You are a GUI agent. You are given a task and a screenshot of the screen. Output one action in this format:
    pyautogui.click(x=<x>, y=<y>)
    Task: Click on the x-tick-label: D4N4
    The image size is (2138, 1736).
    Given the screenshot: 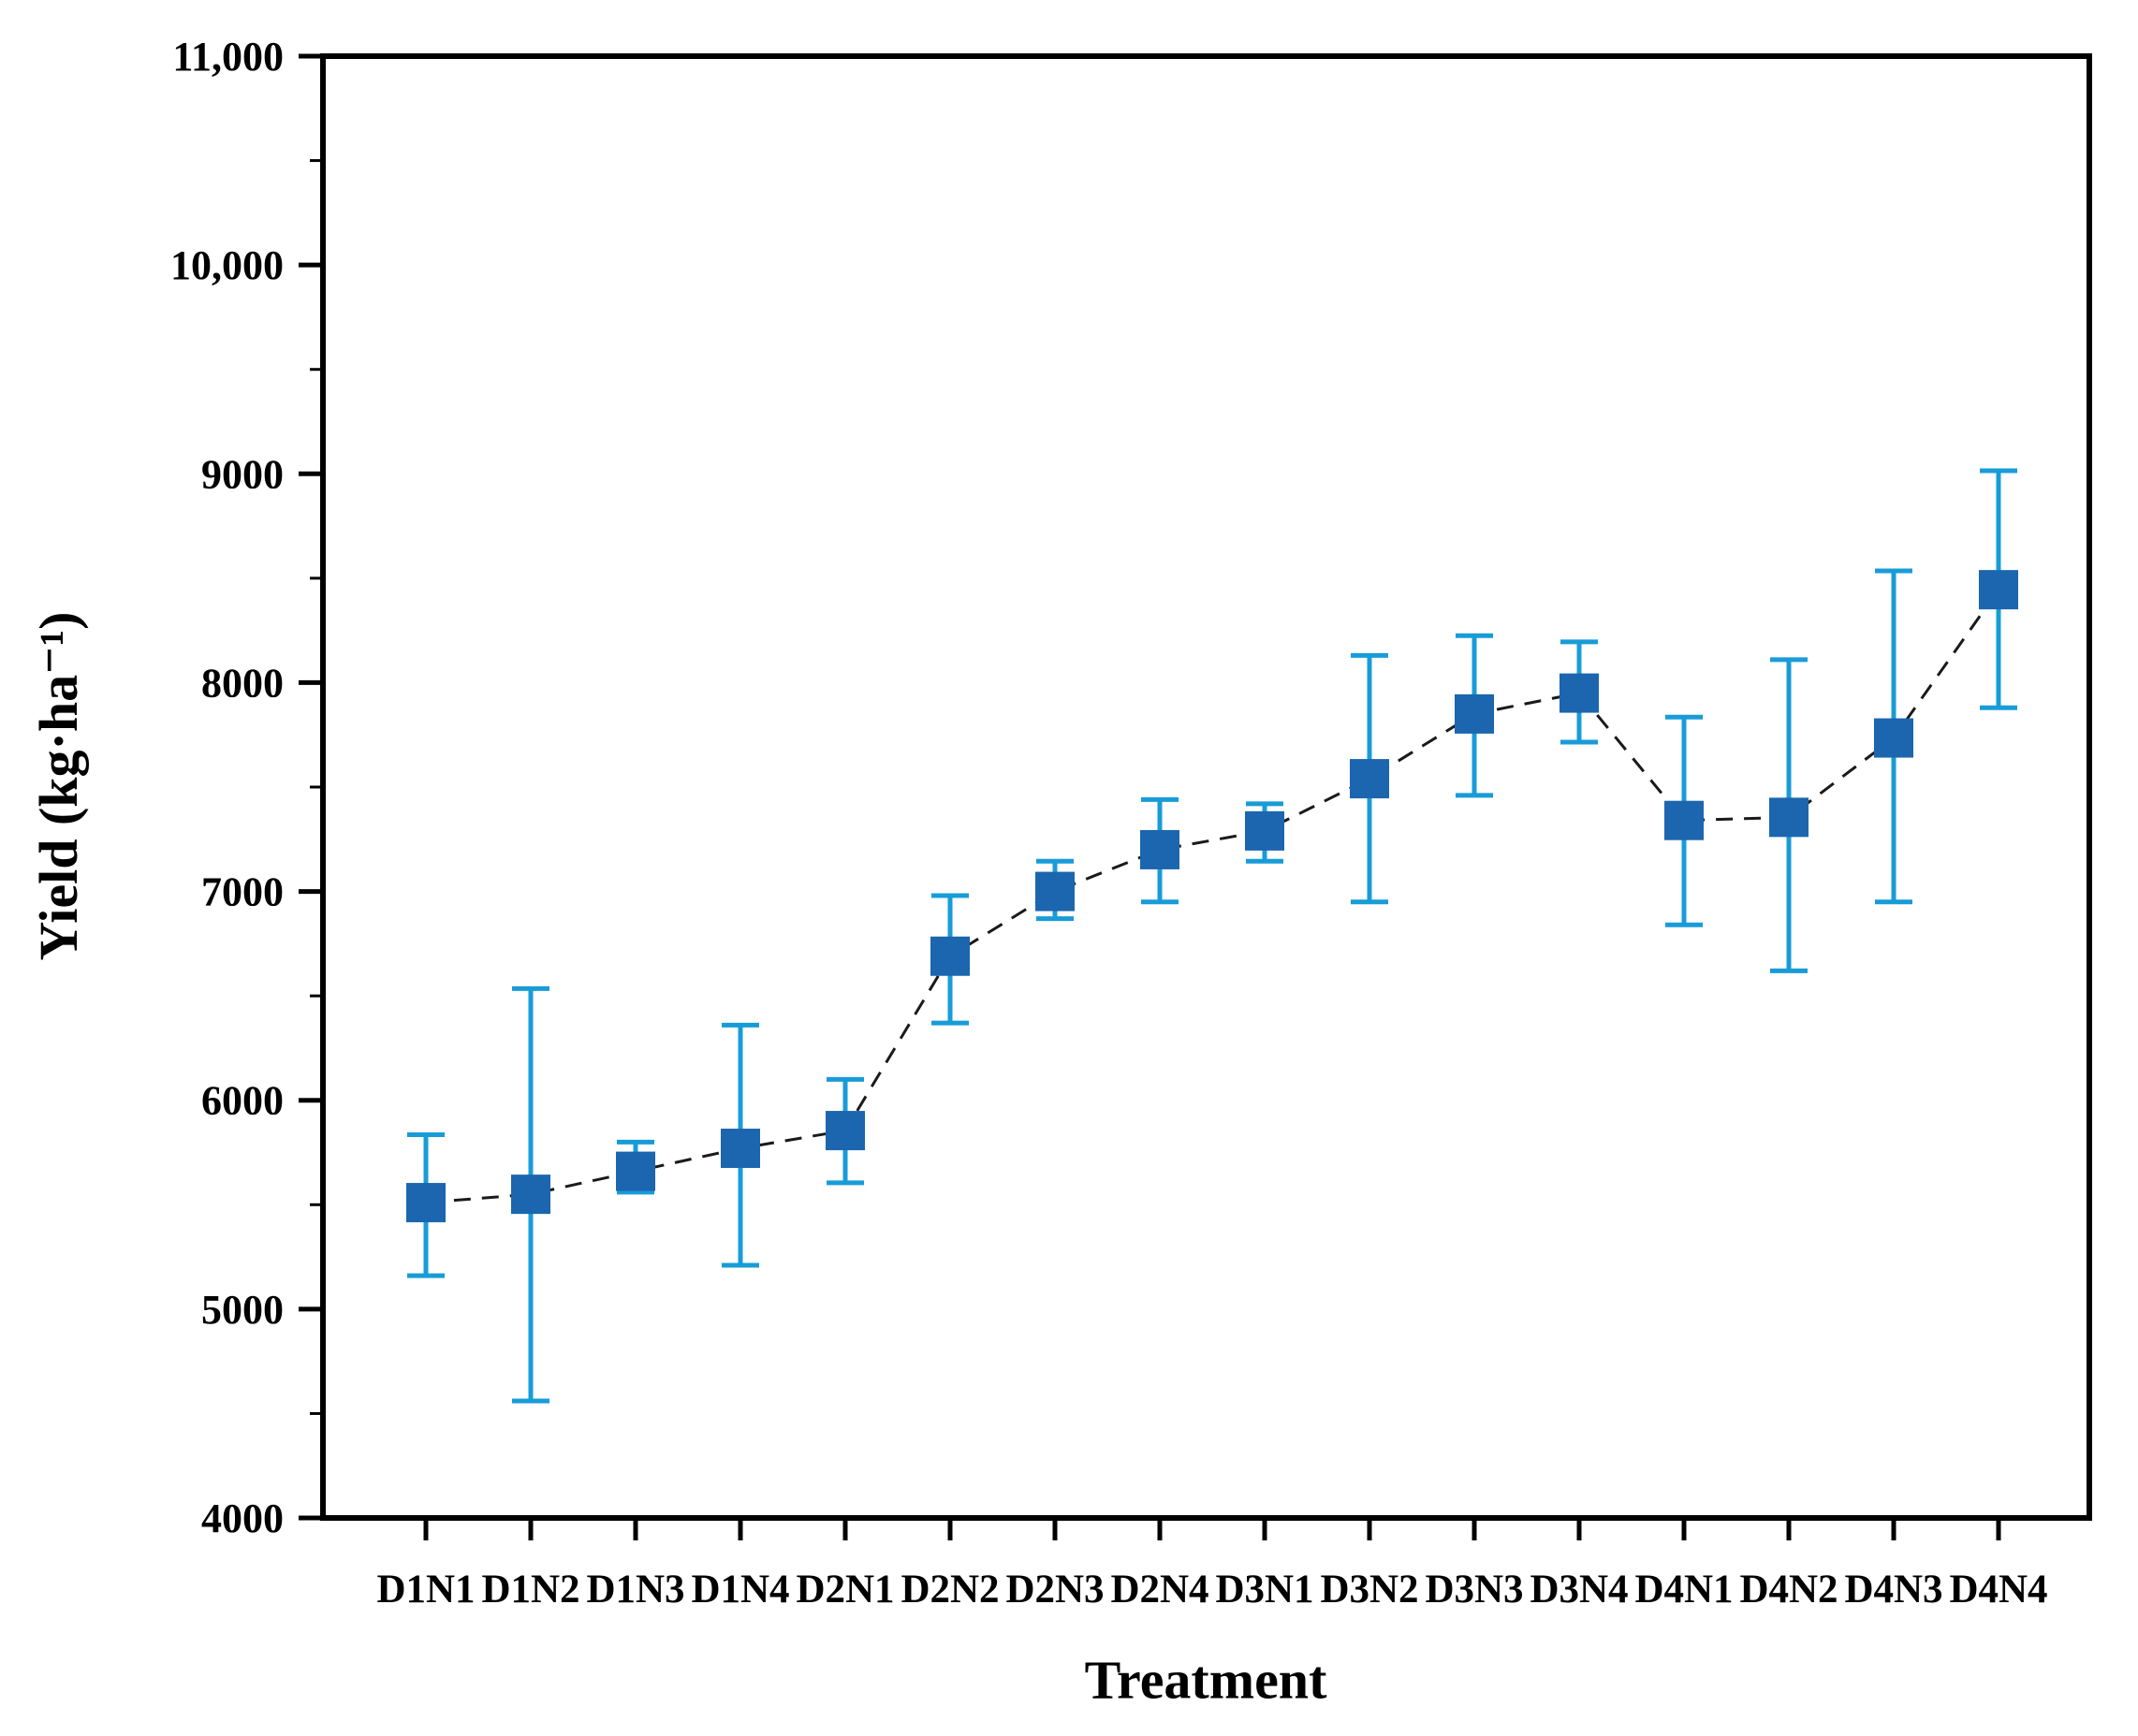 What is the action you would take?
    pyautogui.click(x=1998, y=1590)
    